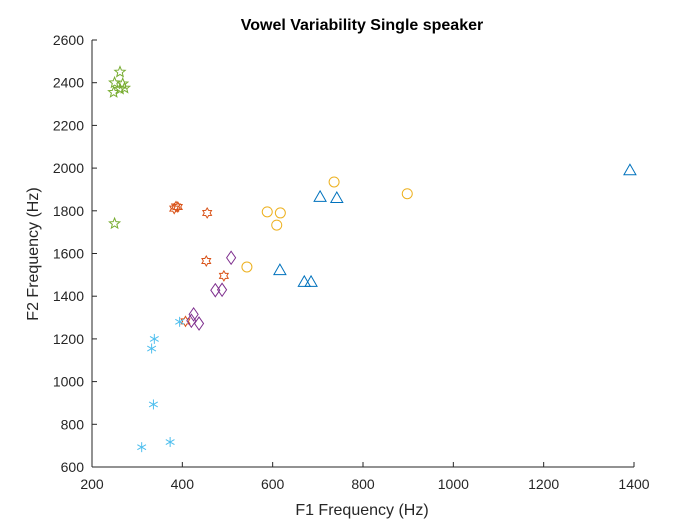 Image resolution: width=700 pixels, height=525 pixels. What do you see at coordinates (73, 467) in the screenshot?
I see `y-tick-label: 600` at bounding box center [73, 467].